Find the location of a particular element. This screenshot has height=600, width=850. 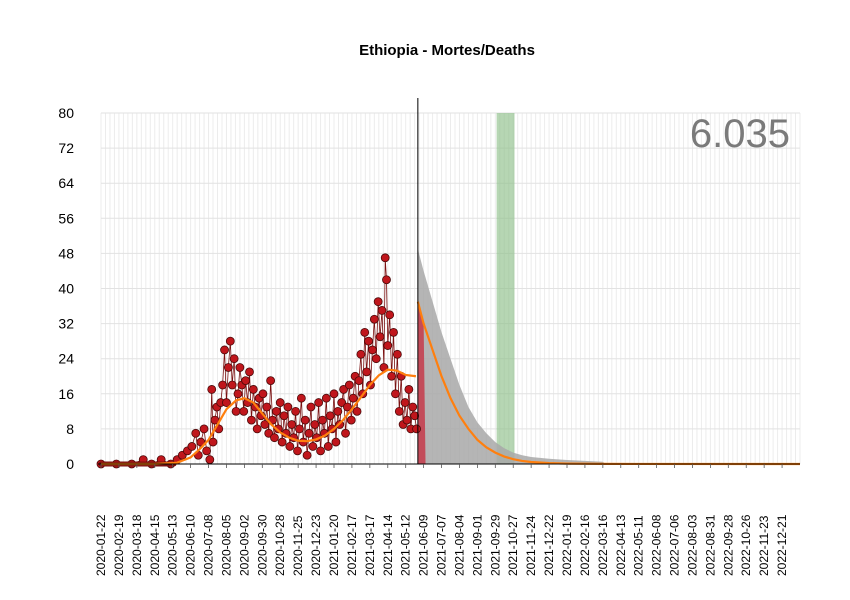

x-tick-label: 2020-02-19 is located at coordinates (119, 545).